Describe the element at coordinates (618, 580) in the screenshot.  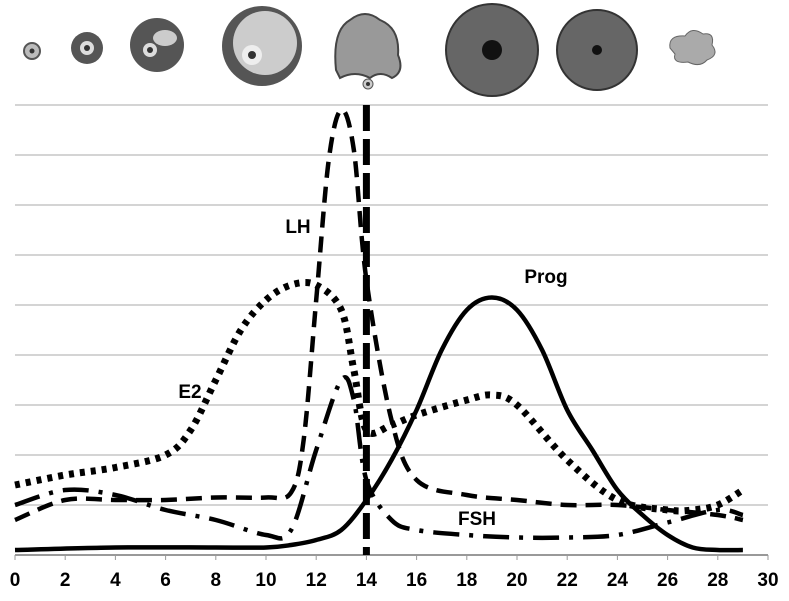
I see `x-tick-label: 24` at that location.